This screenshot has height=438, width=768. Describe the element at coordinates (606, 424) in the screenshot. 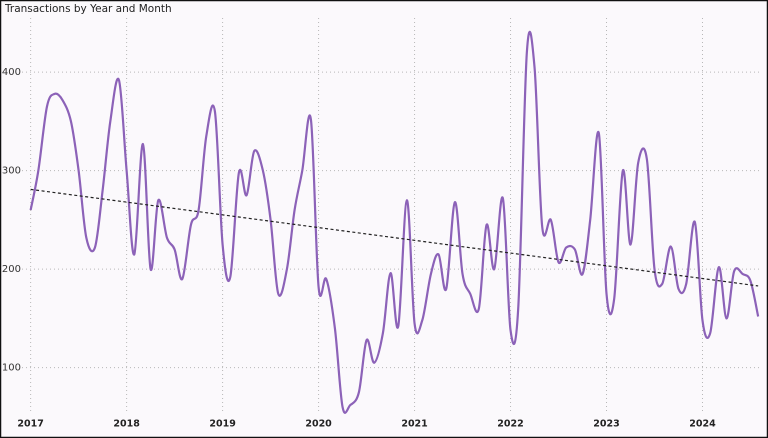

I see `x-tick-label: 2023` at that location.